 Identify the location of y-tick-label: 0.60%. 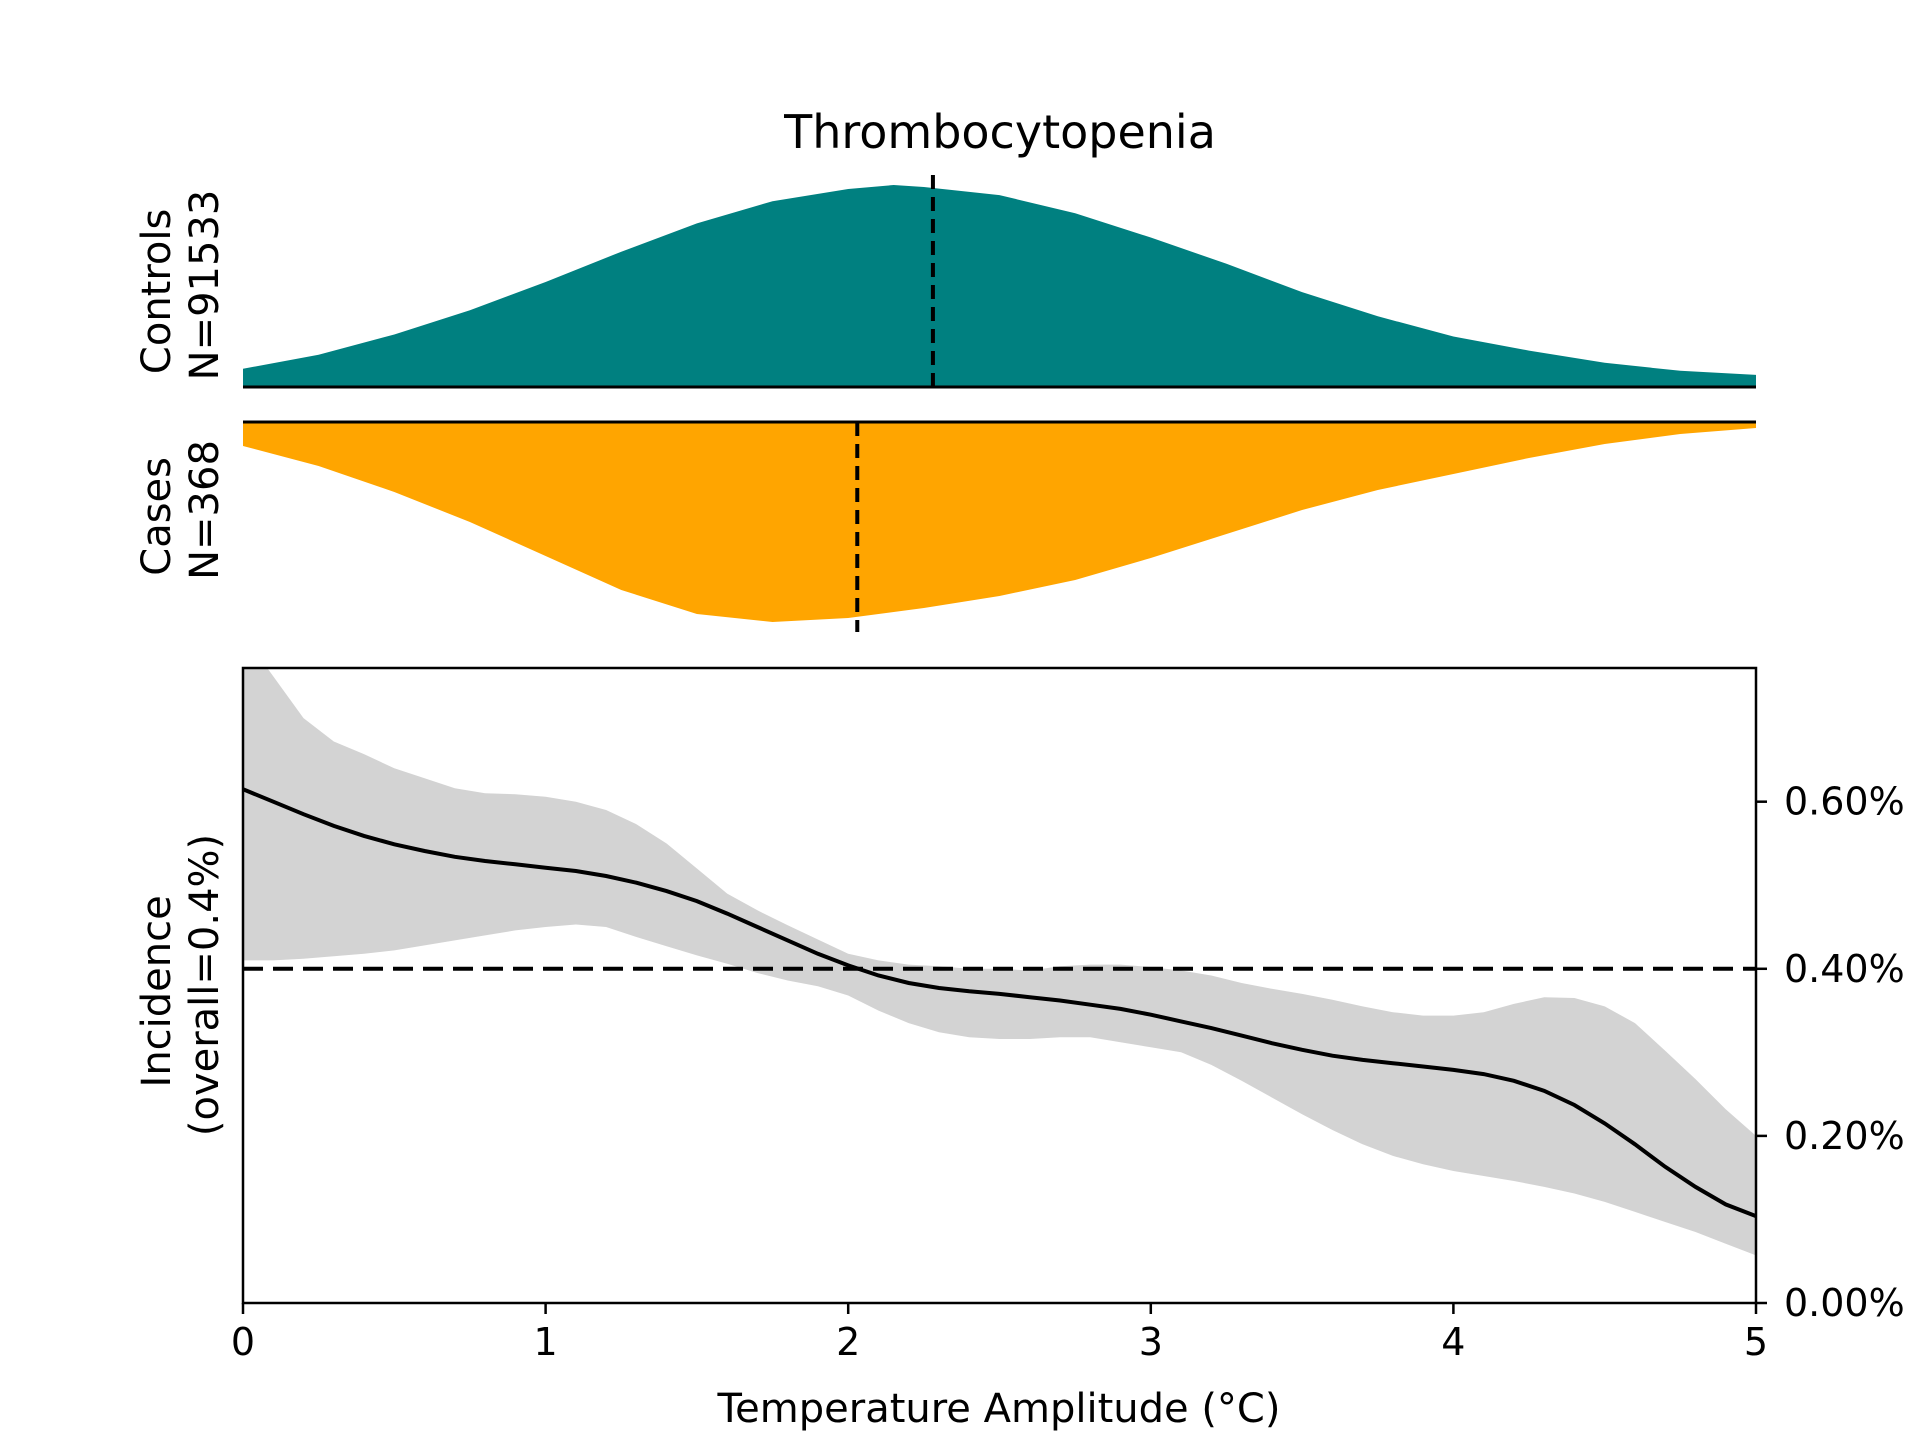
(1844, 802).